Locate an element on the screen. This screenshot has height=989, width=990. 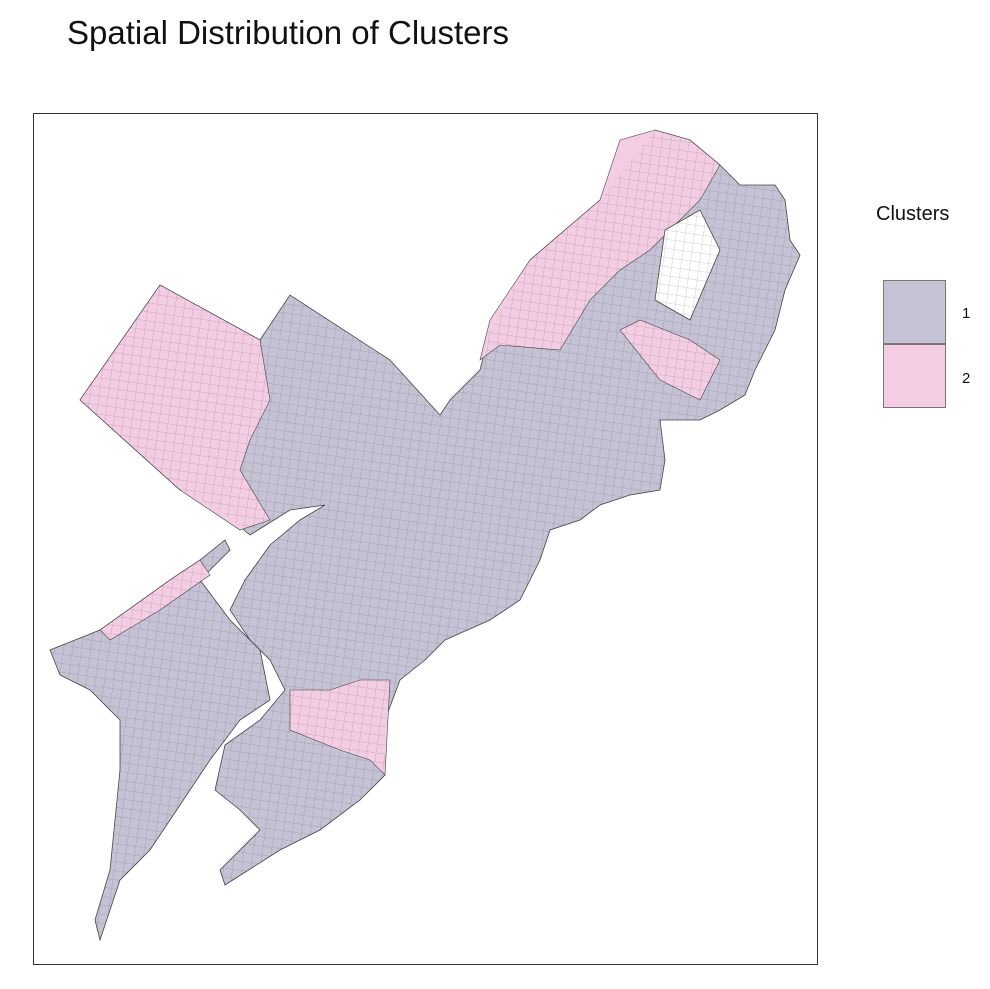
legend-label-2: 2 is located at coordinates (966, 378).